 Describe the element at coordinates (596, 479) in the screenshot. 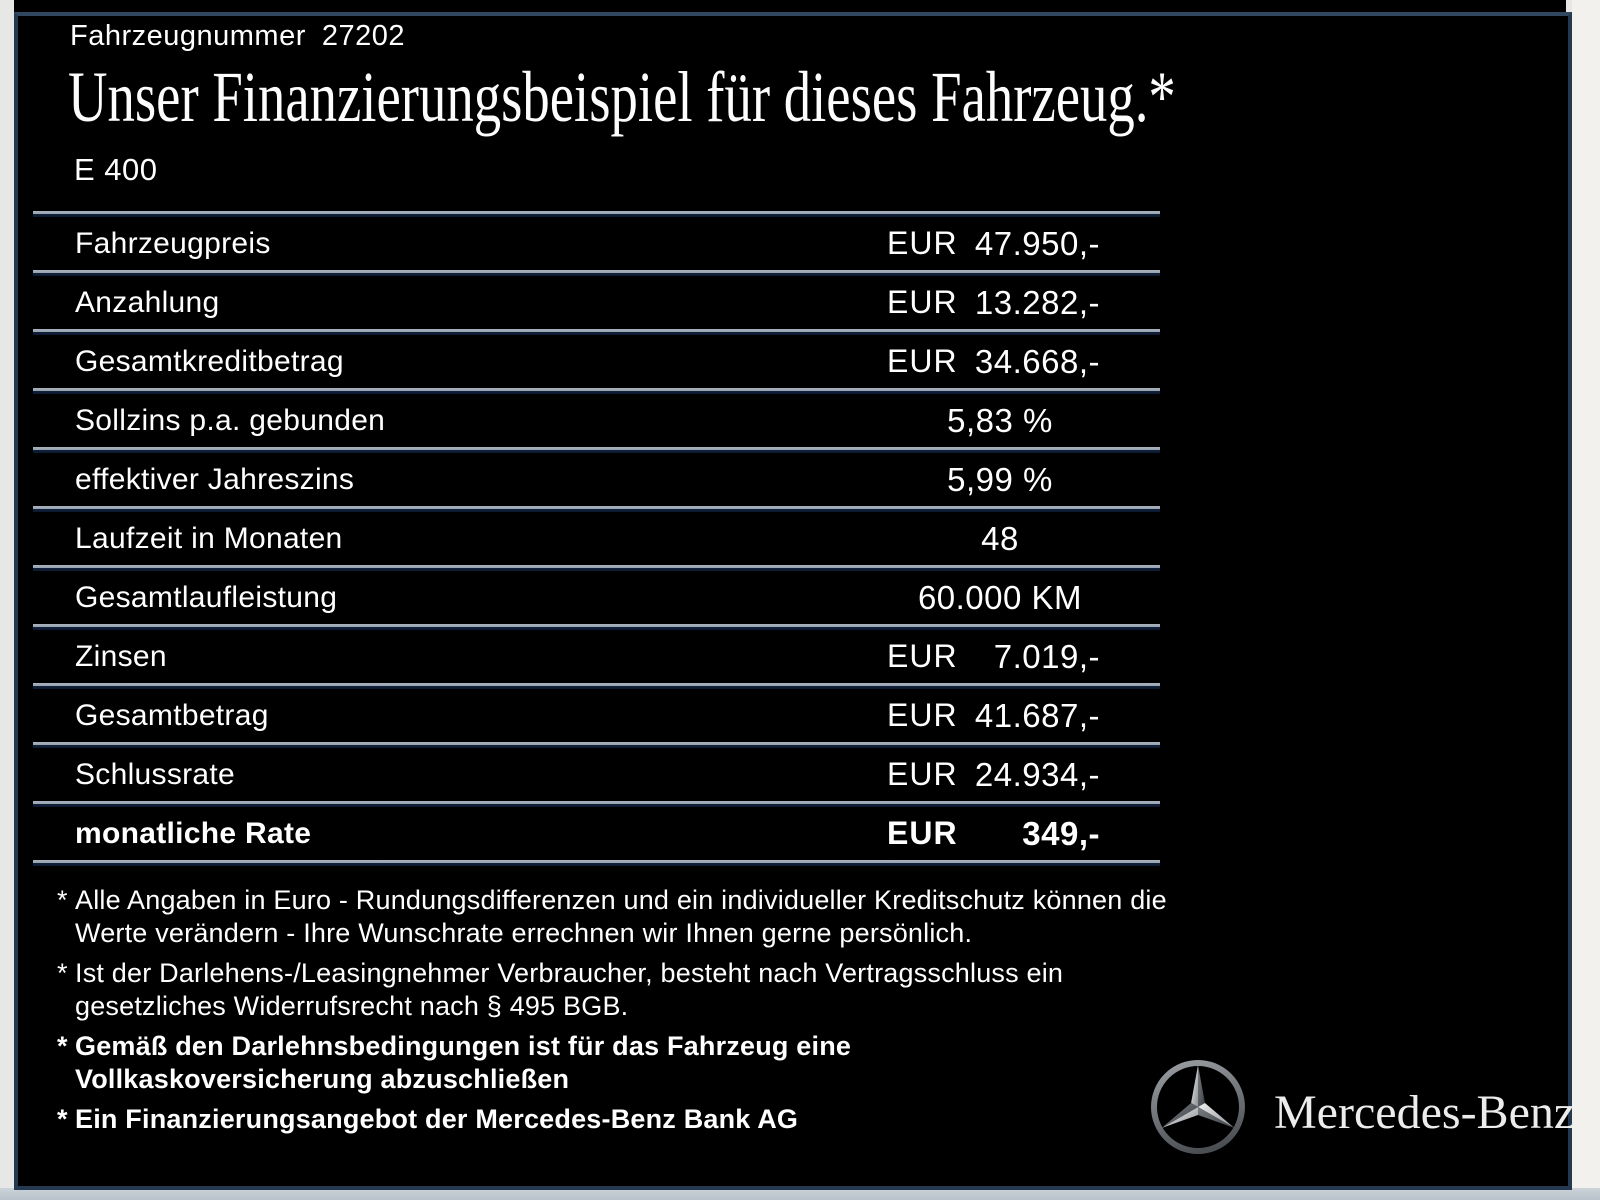

I see `table-row: effektiver Jahreszins 5,99 %` at that location.